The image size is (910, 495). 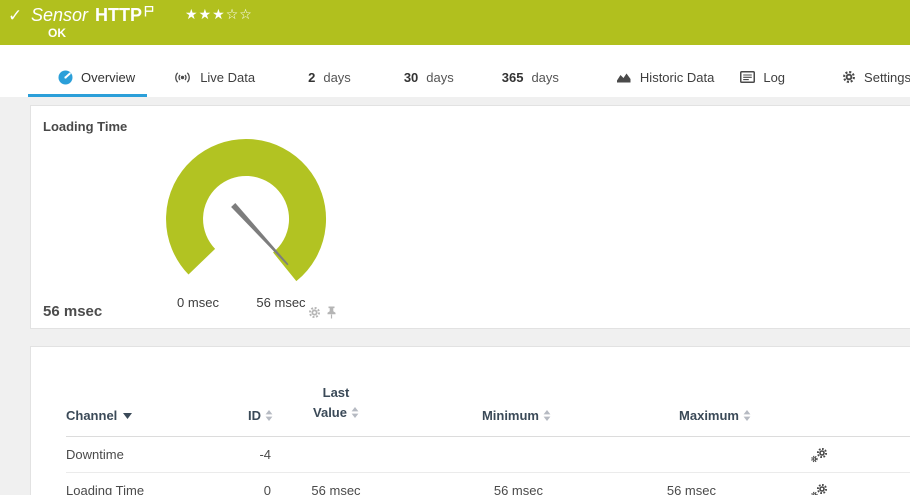 I want to click on column-header-maximum: Maximum, so click(x=651, y=415).